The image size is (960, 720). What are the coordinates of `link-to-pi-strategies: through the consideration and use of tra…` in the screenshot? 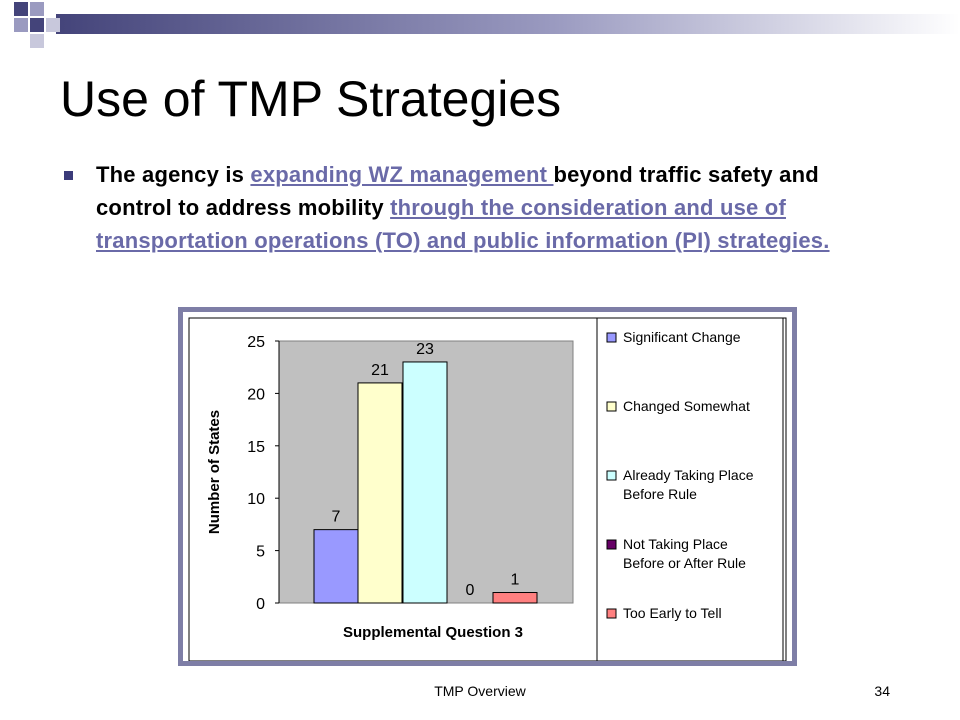 It's located at (463, 224).